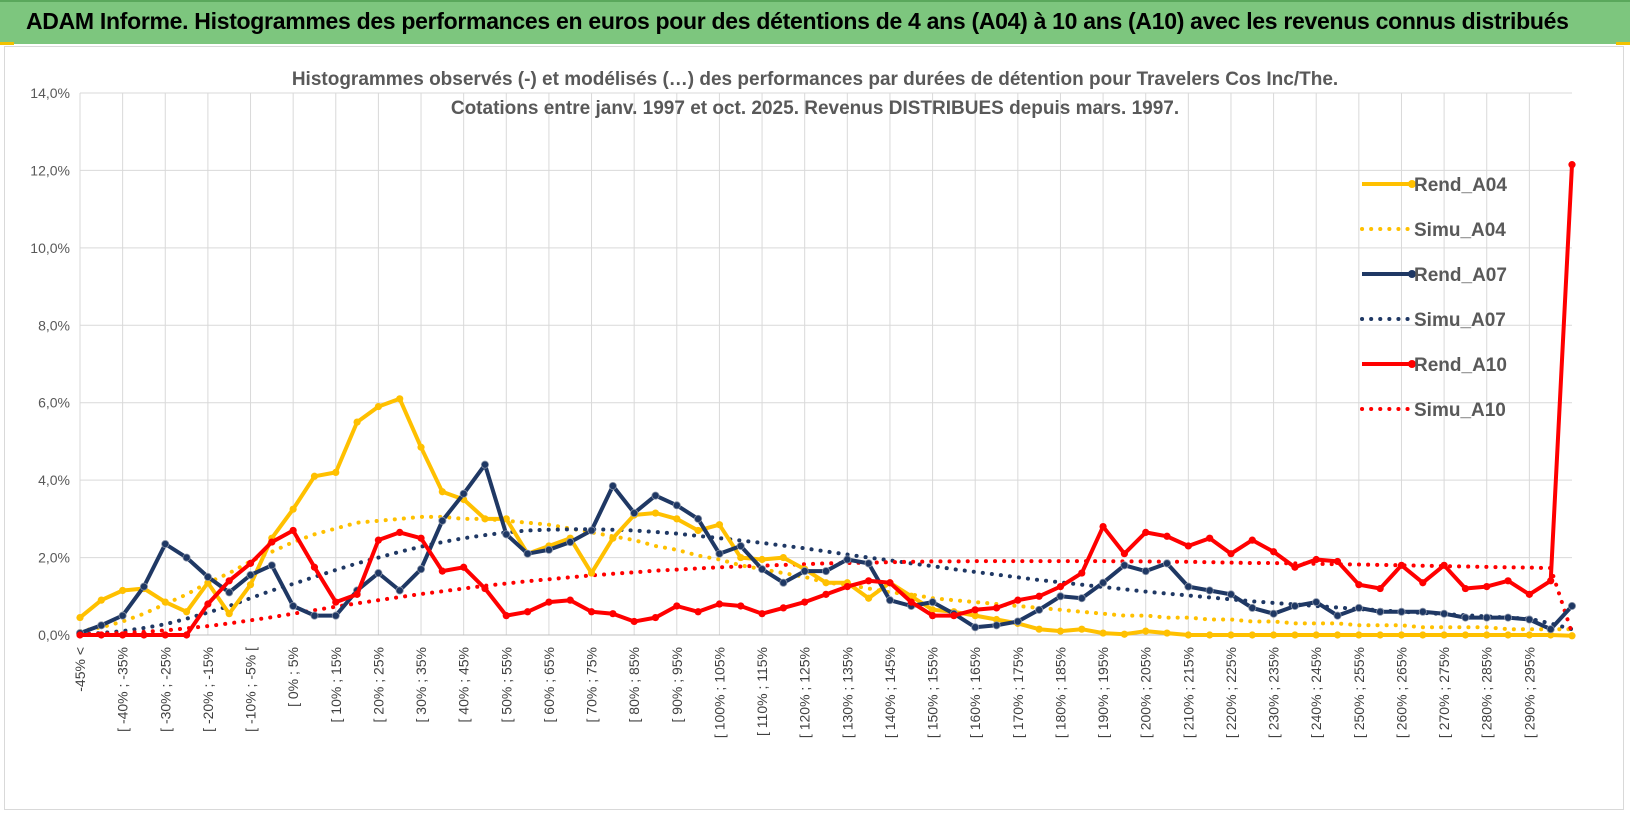  I want to click on x-tick-label: [ 190% ; 195%, so click(1103, 692).